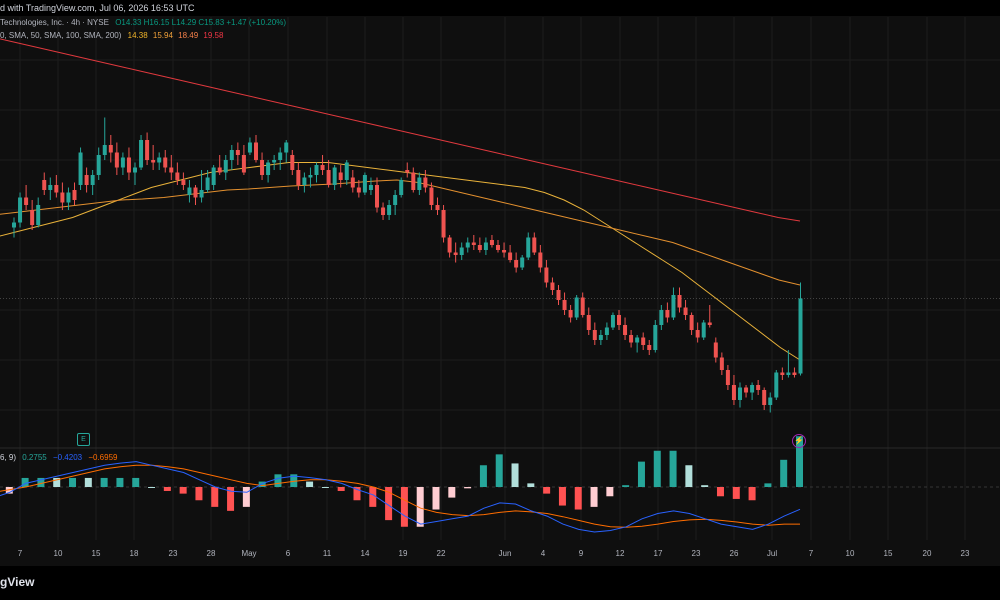 The image size is (1000, 600). What do you see at coordinates (441, 553) in the screenshot?
I see `x-tick-label: 22` at bounding box center [441, 553].